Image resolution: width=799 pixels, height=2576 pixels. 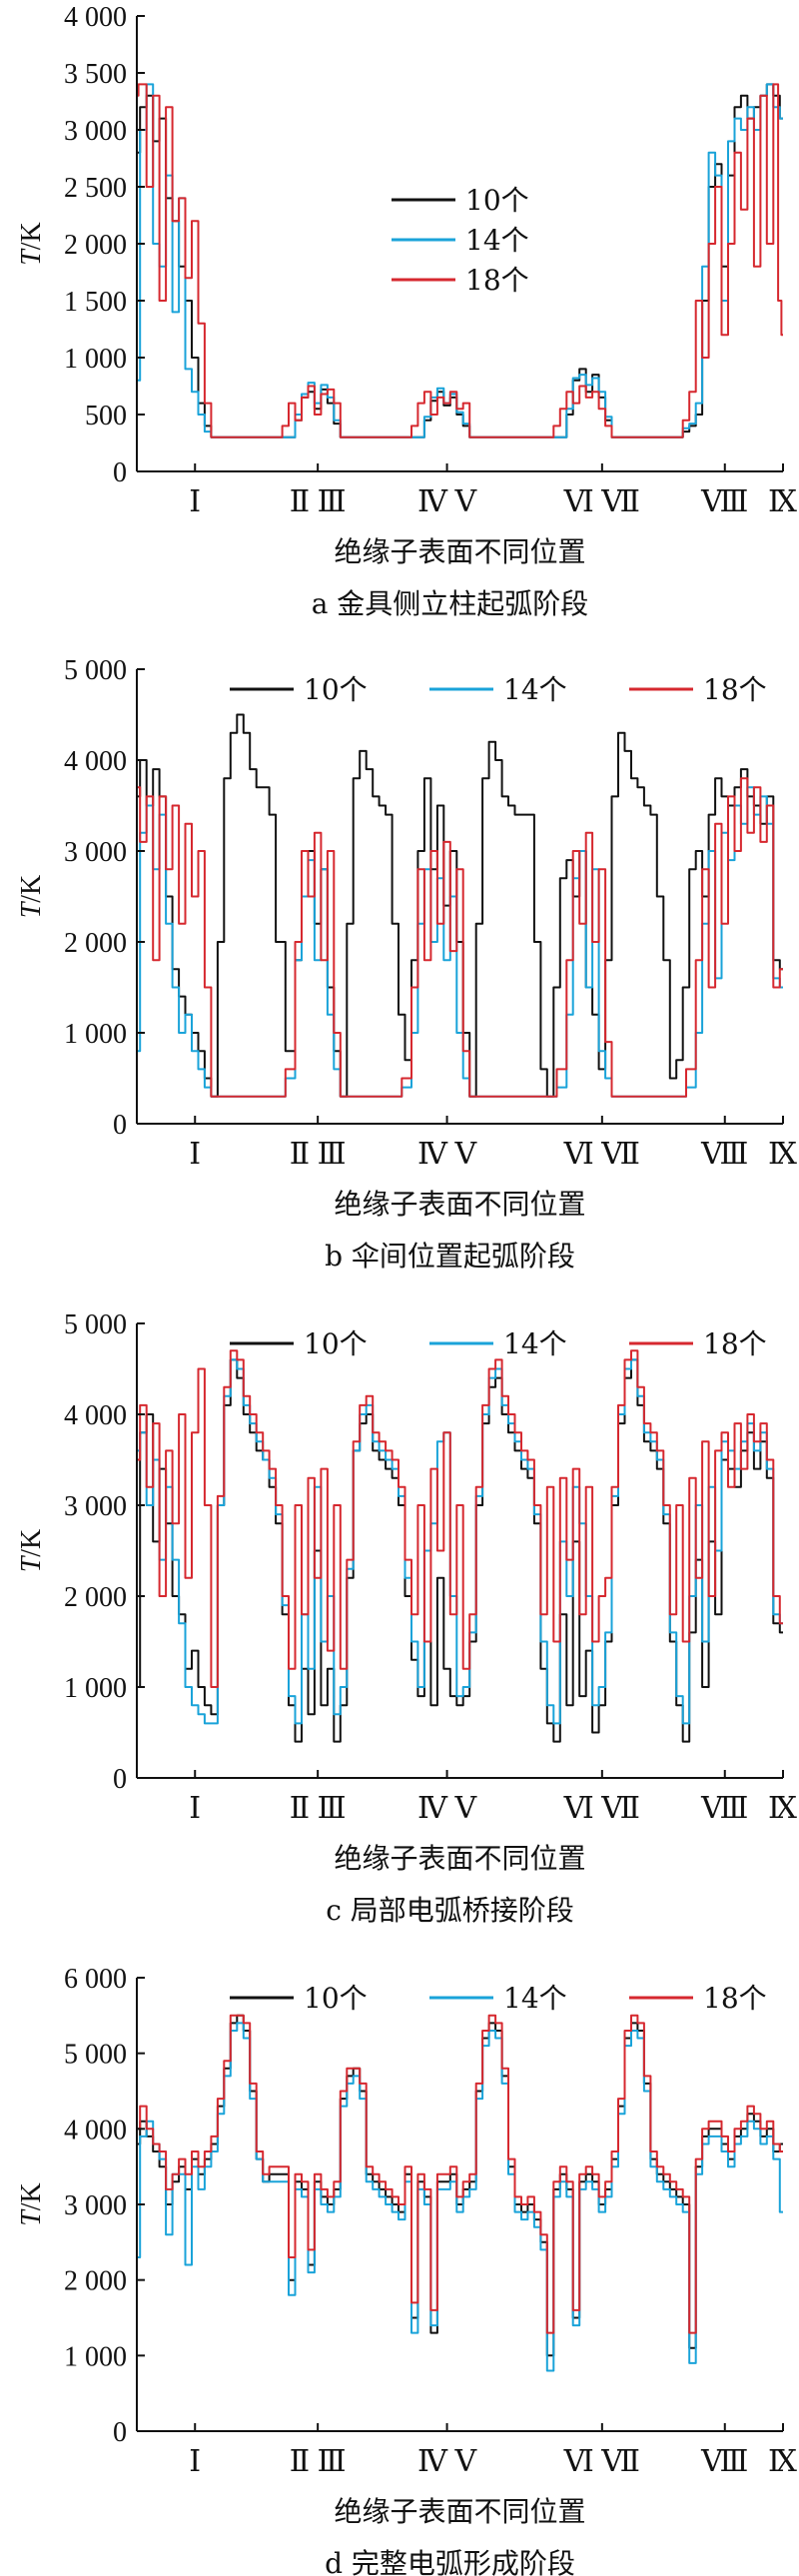 I want to click on x-axis-title-2: 绝缘子表面不同位置, so click(x=460, y=1205).